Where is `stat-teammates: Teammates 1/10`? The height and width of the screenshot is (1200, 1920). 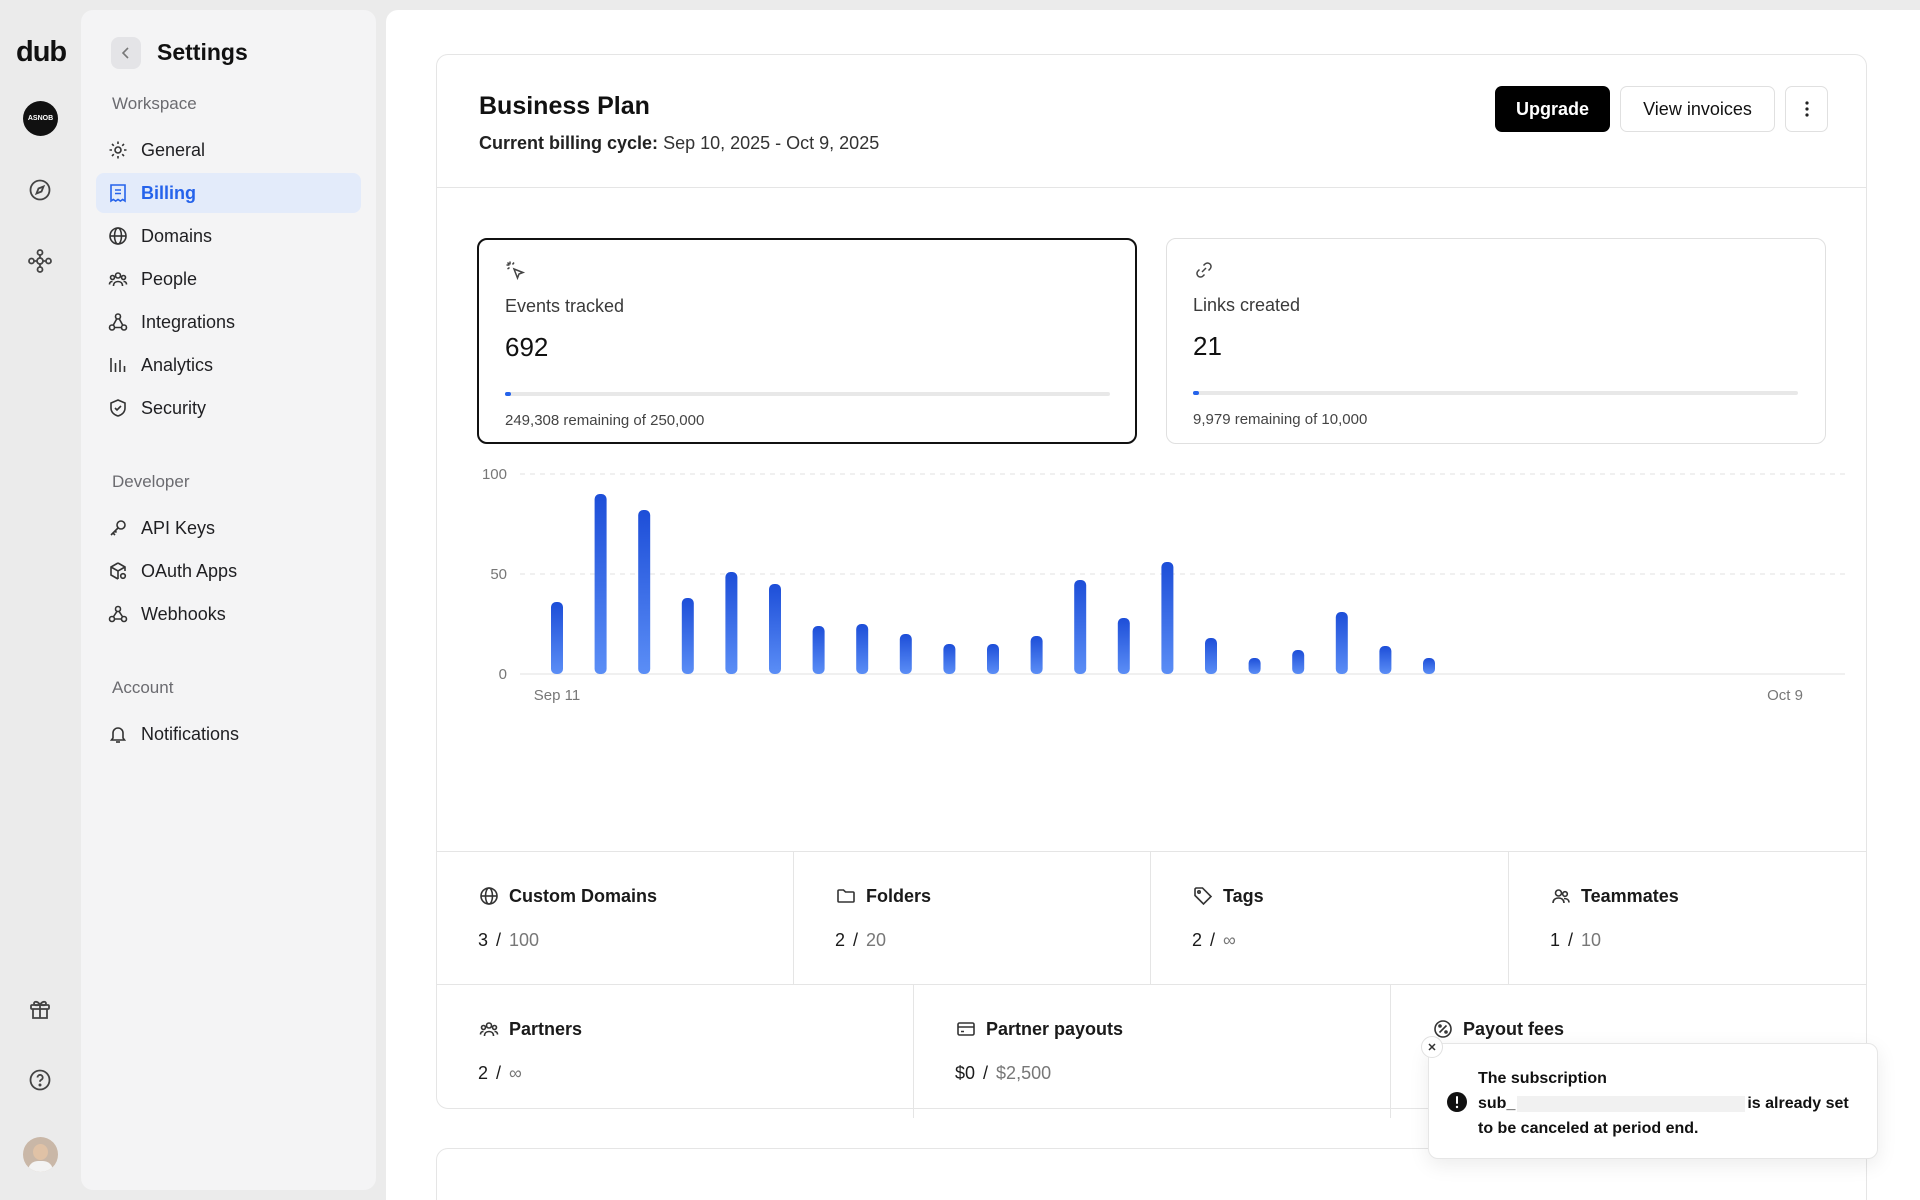 stat-teammates: Teammates 1/10 is located at coordinates (1614, 918).